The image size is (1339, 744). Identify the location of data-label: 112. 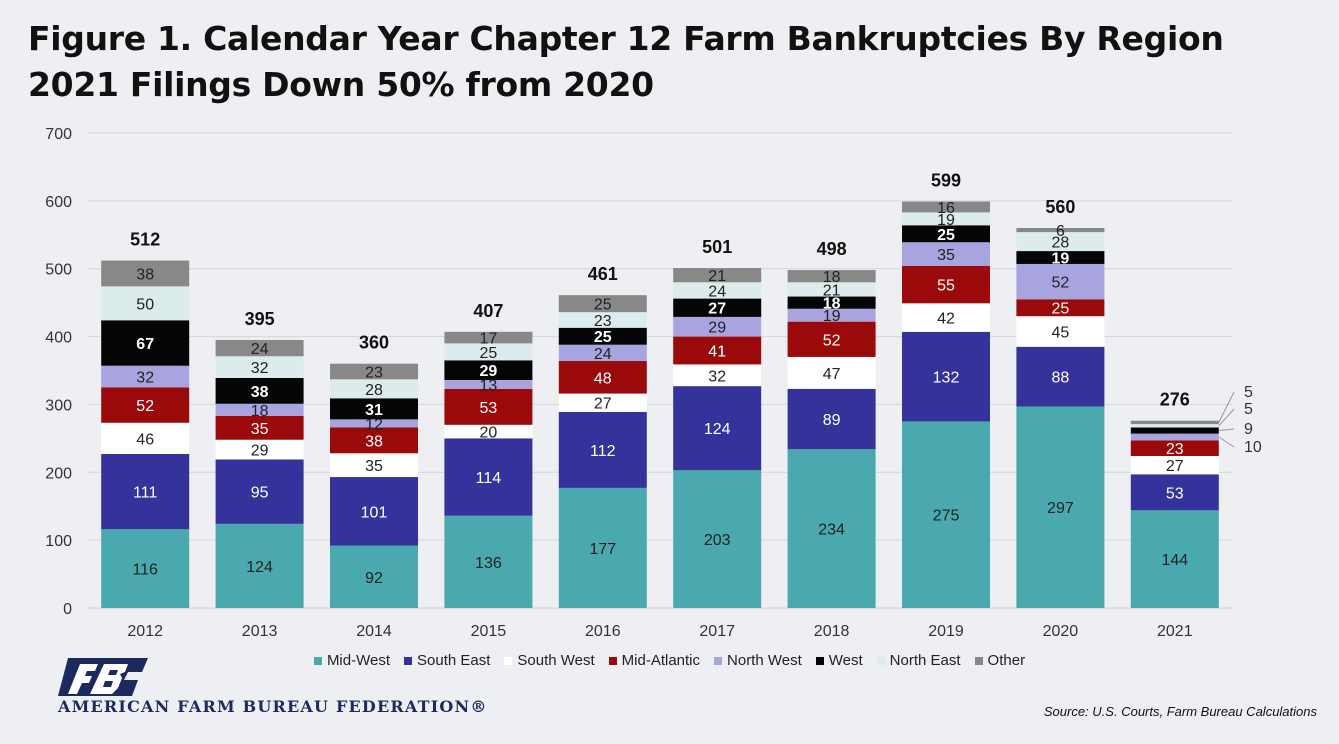
(603, 451).